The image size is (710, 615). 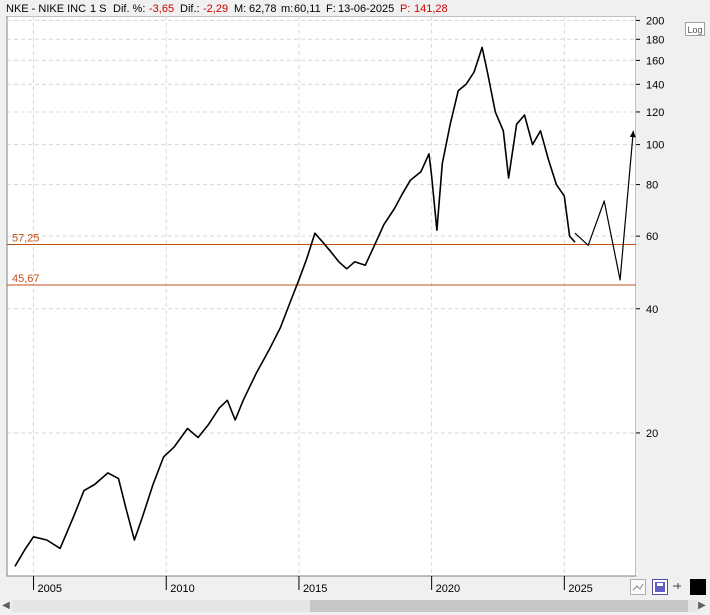 I want to click on projection-arrowhead, so click(x=632, y=134).